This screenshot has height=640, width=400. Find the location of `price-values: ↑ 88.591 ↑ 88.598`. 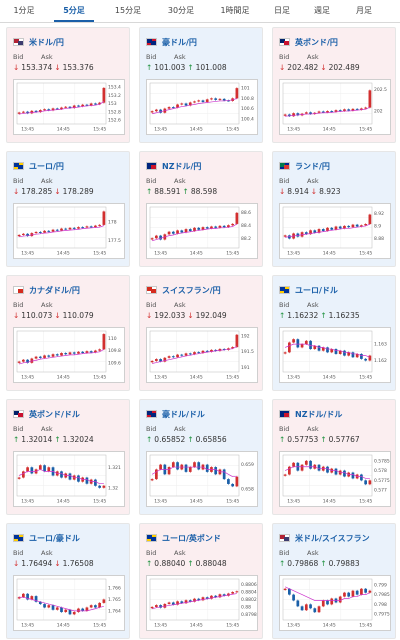

price-values: ↑ 88.591 ↑ 88.598 is located at coordinates (182, 191).